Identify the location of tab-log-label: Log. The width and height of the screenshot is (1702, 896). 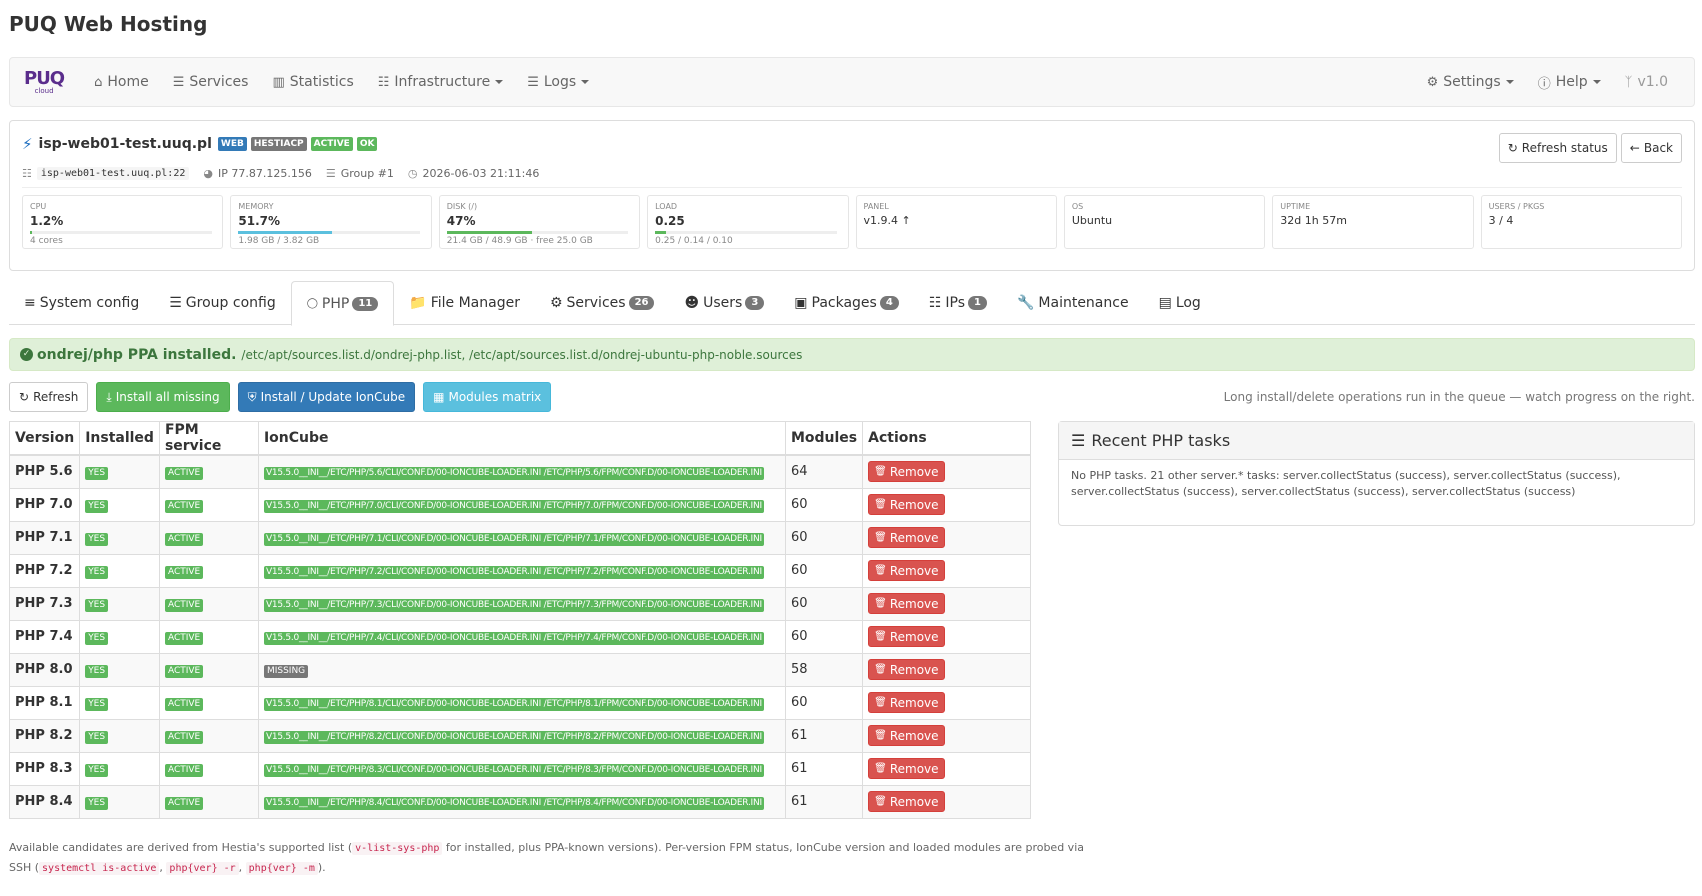
(1188, 302).